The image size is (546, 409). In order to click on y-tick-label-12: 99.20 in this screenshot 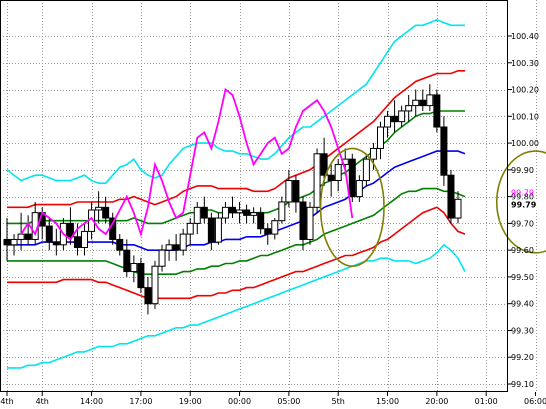, I will do `click(522, 357)`.